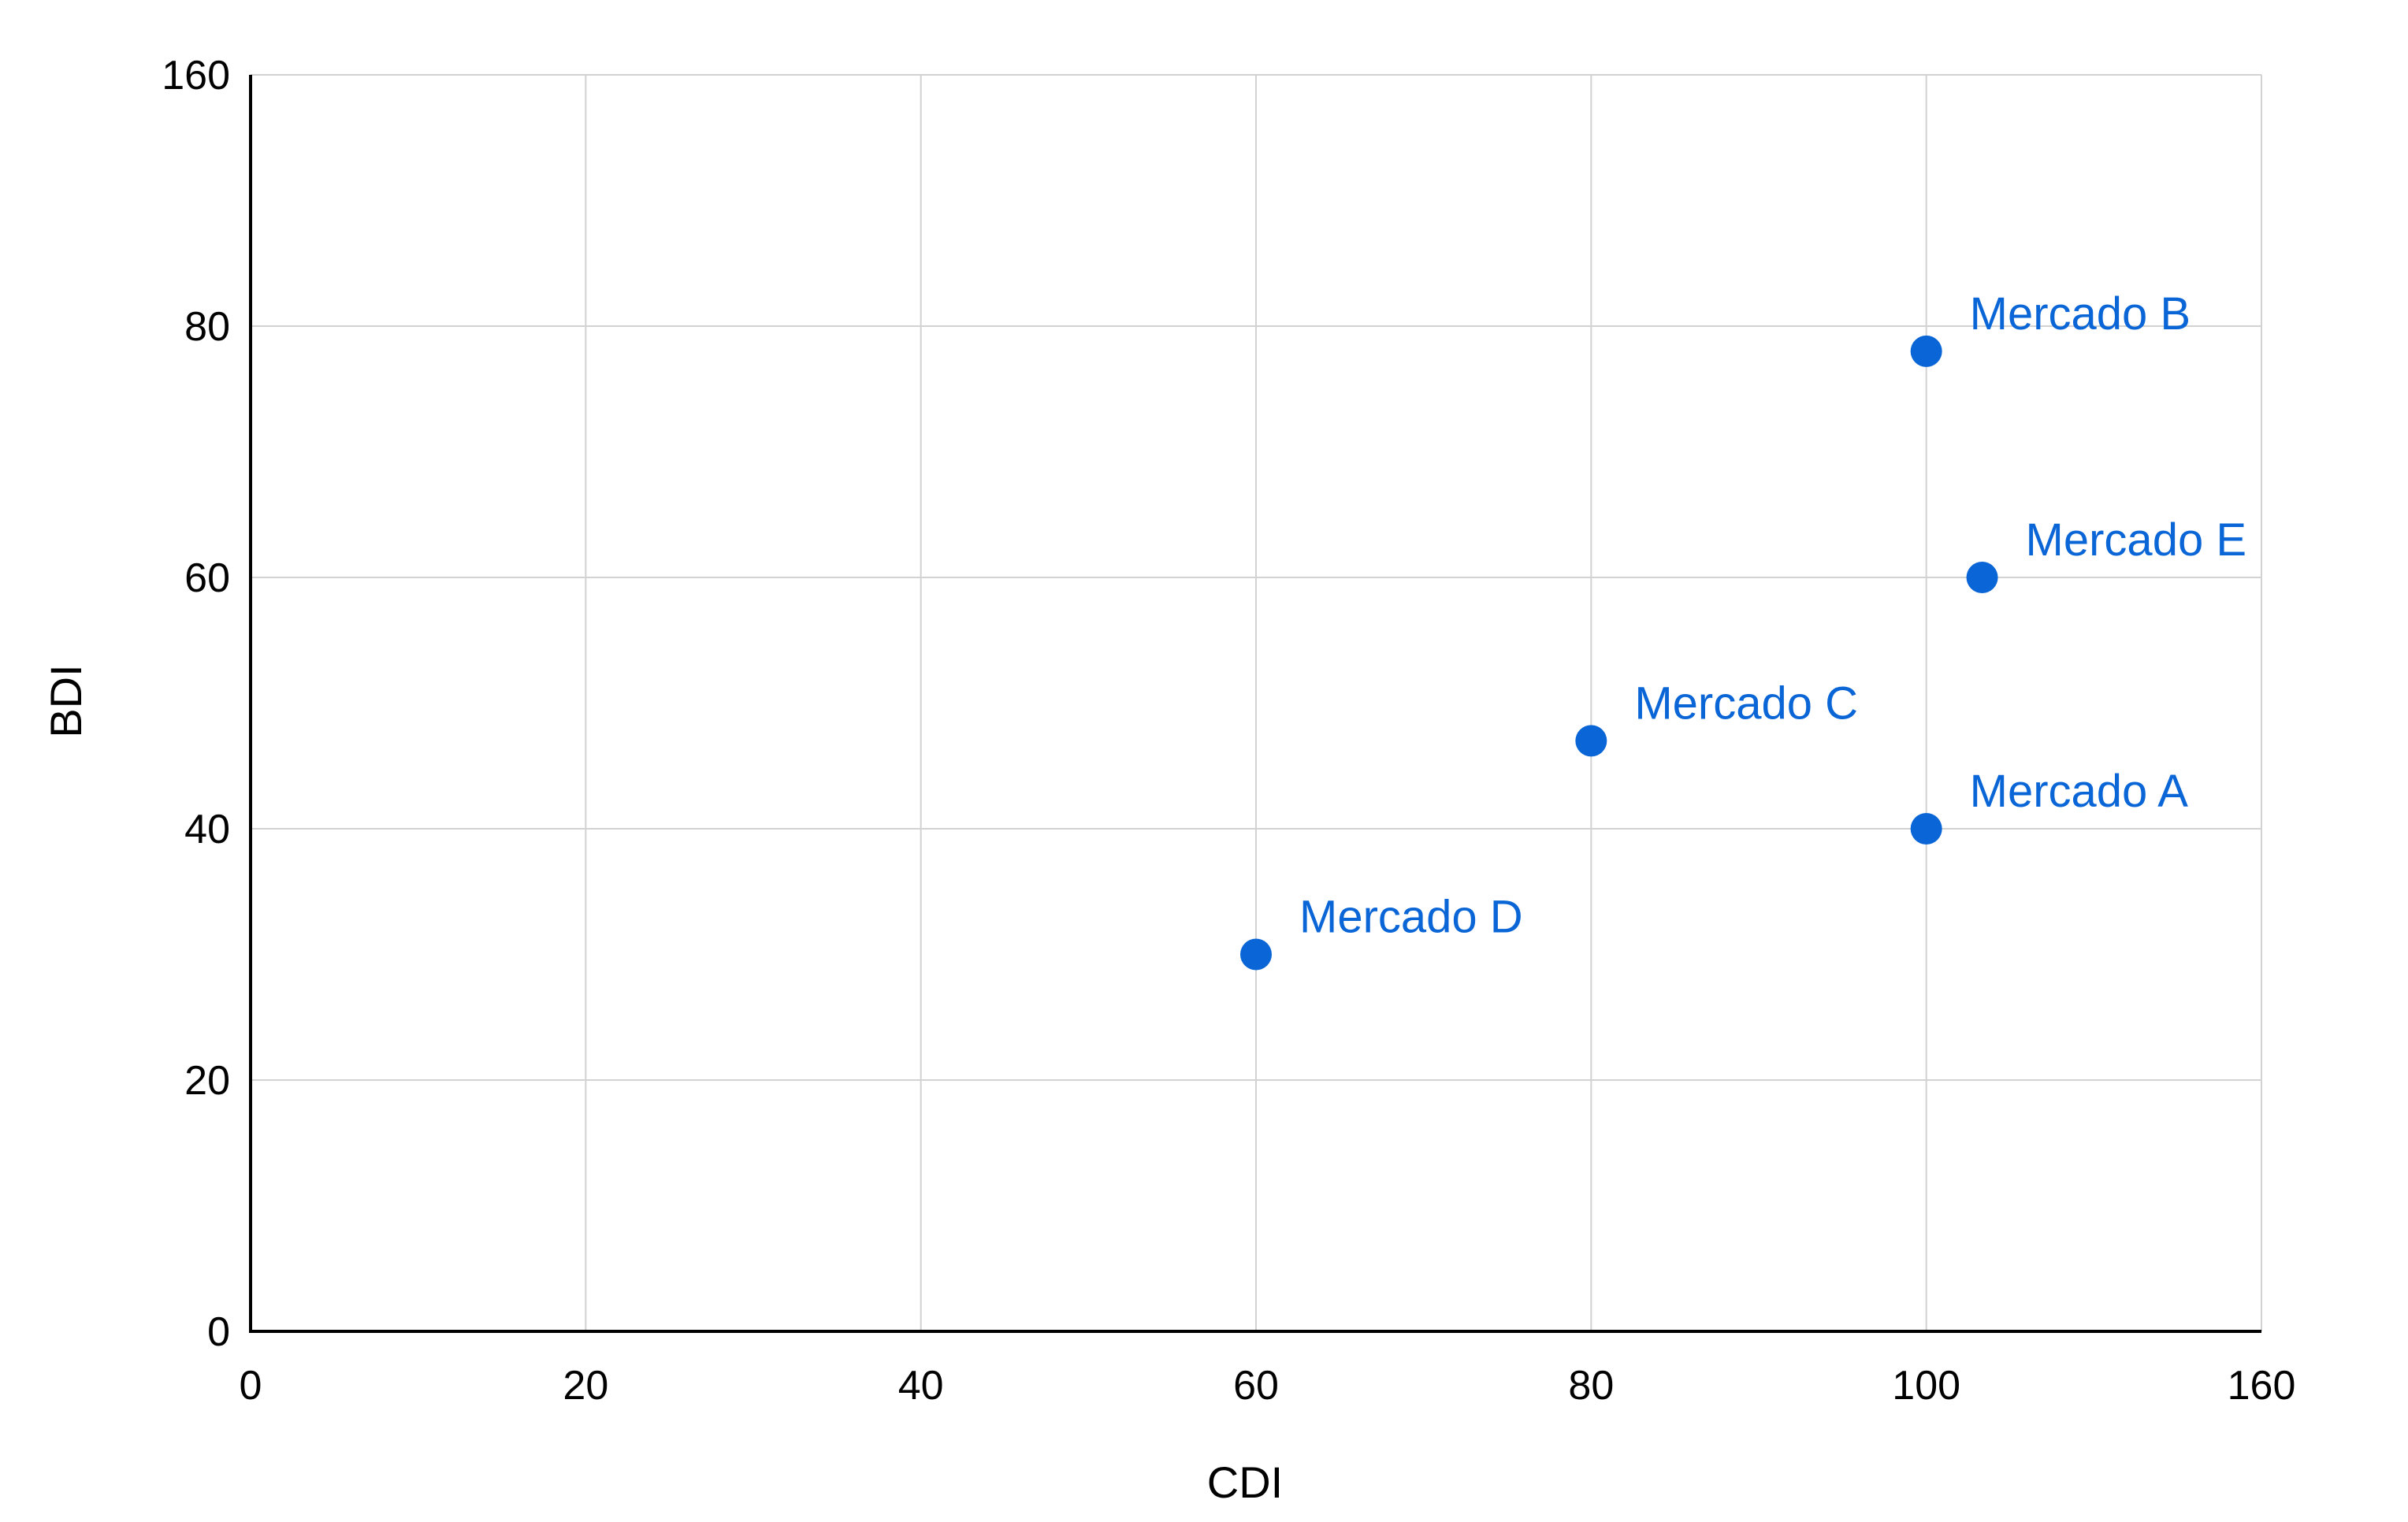 Image resolution: width=2408 pixels, height=1522 pixels. Describe the element at coordinates (1256, 1386) in the screenshot. I see `x-tick-label: 60` at that location.